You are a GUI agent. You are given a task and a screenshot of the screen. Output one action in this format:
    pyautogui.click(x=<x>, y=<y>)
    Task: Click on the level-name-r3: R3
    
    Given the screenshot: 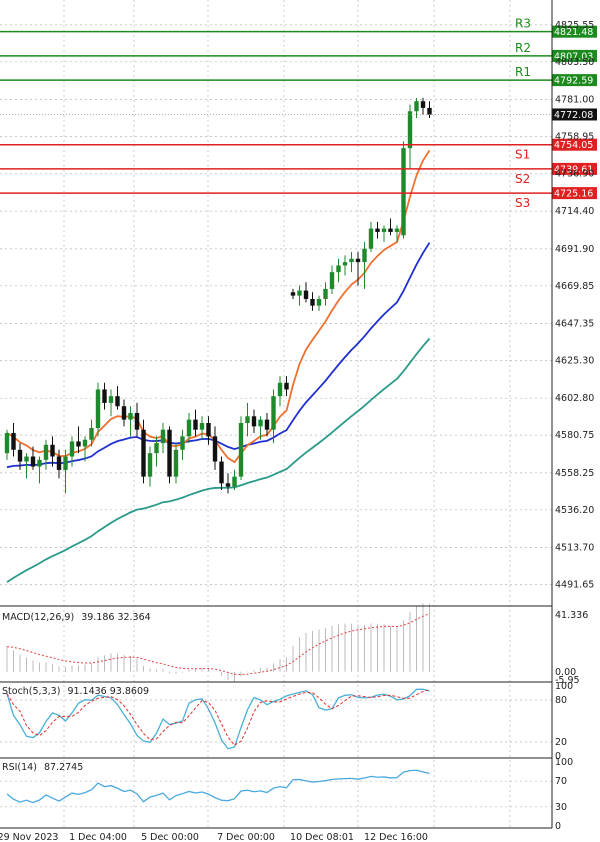 What is the action you would take?
    pyautogui.click(x=523, y=24)
    